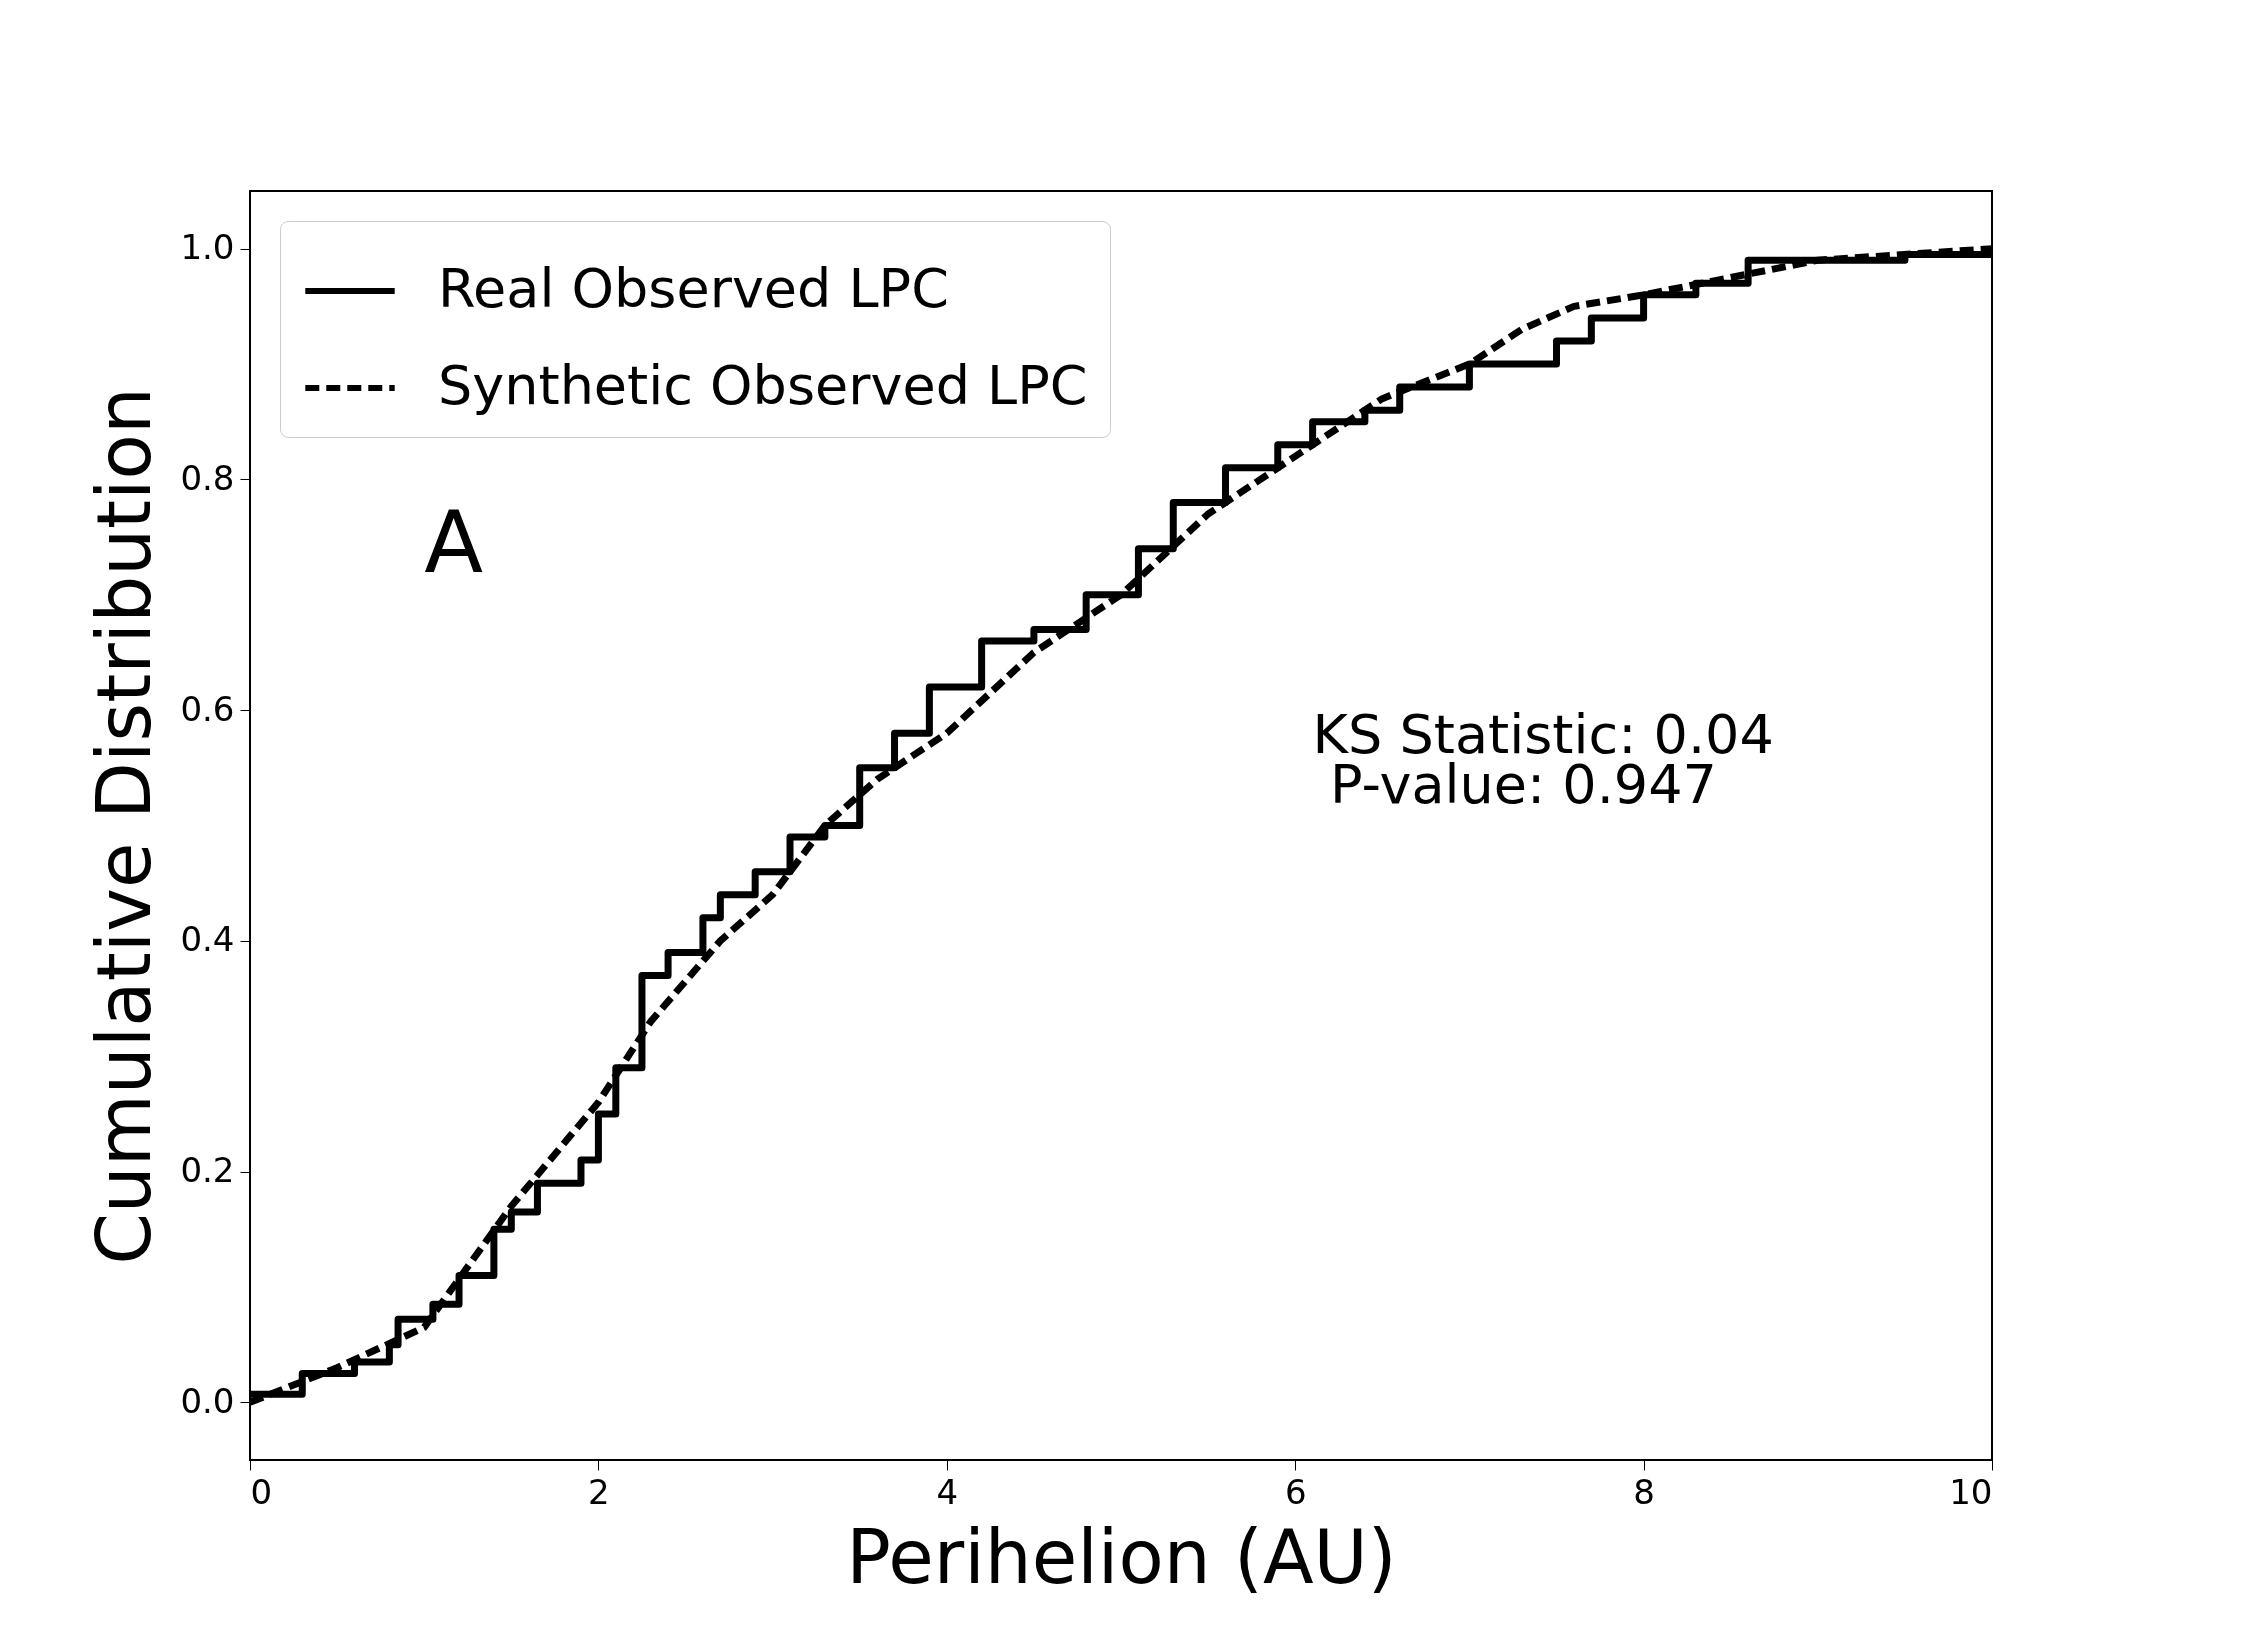 The image size is (2250, 1650). I want to click on x-tick-label: 2, so click(599, 1491).